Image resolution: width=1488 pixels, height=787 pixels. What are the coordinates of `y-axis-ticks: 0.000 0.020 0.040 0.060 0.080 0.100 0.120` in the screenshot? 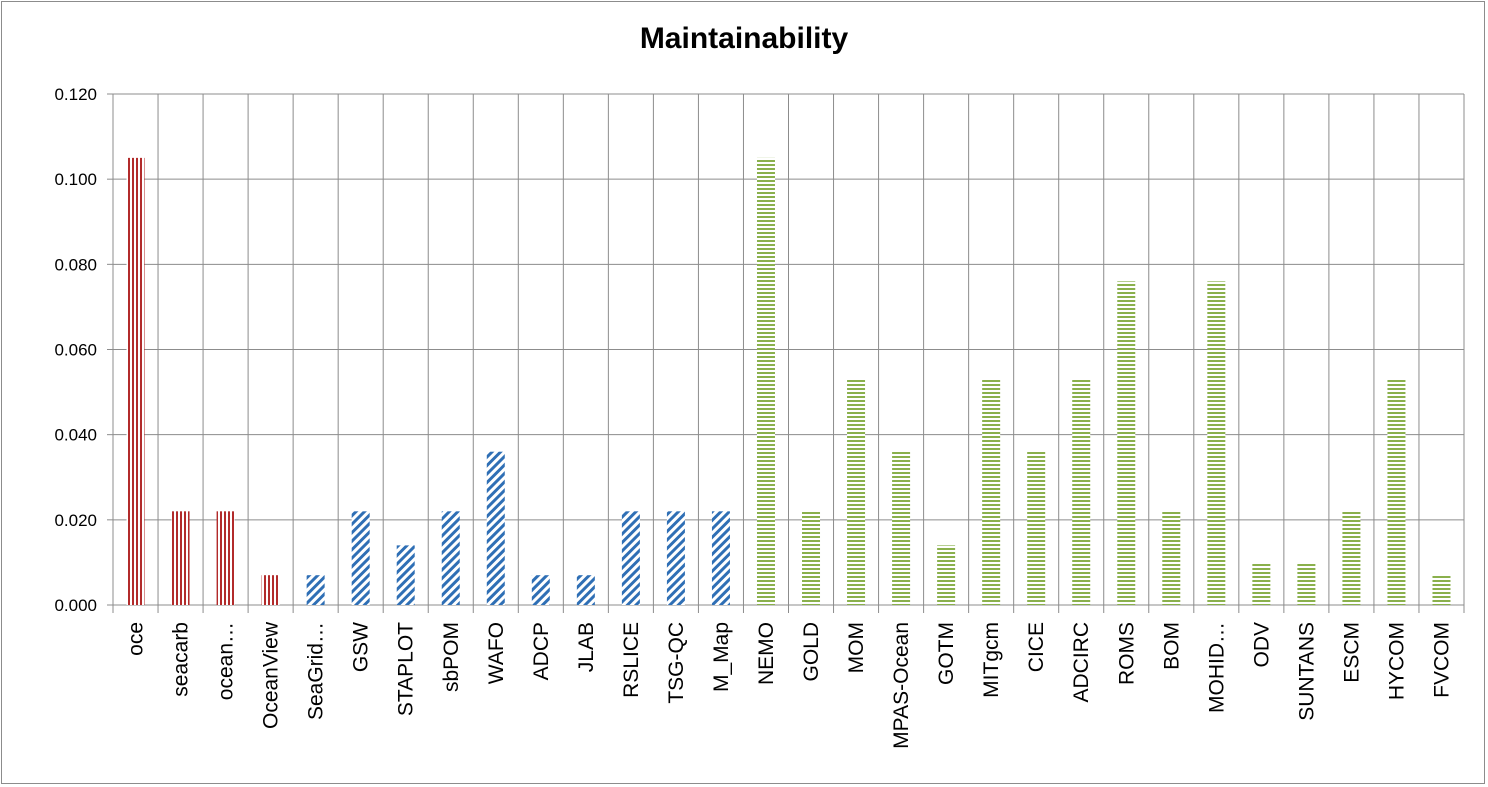 It's located at (83, 350).